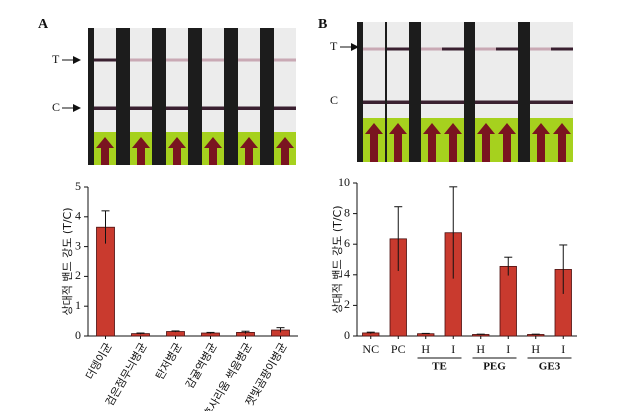 The width and height of the screenshot is (623, 411). I want to click on group-label: PEG, so click(494, 367).